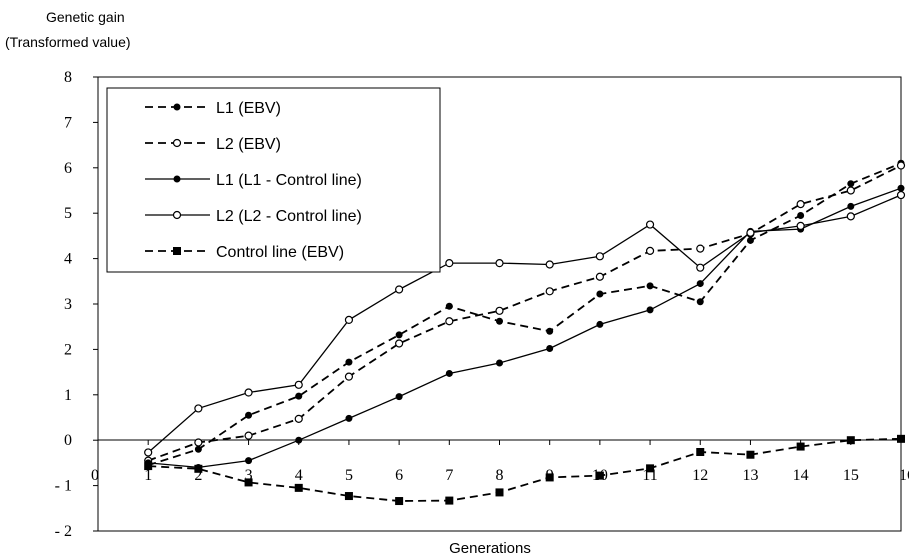 This screenshot has height=559, width=909. What do you see at coordinates (68, 259) in the screenshot?
I see `y-tick-label: 4` at bounding box center [68, 259].